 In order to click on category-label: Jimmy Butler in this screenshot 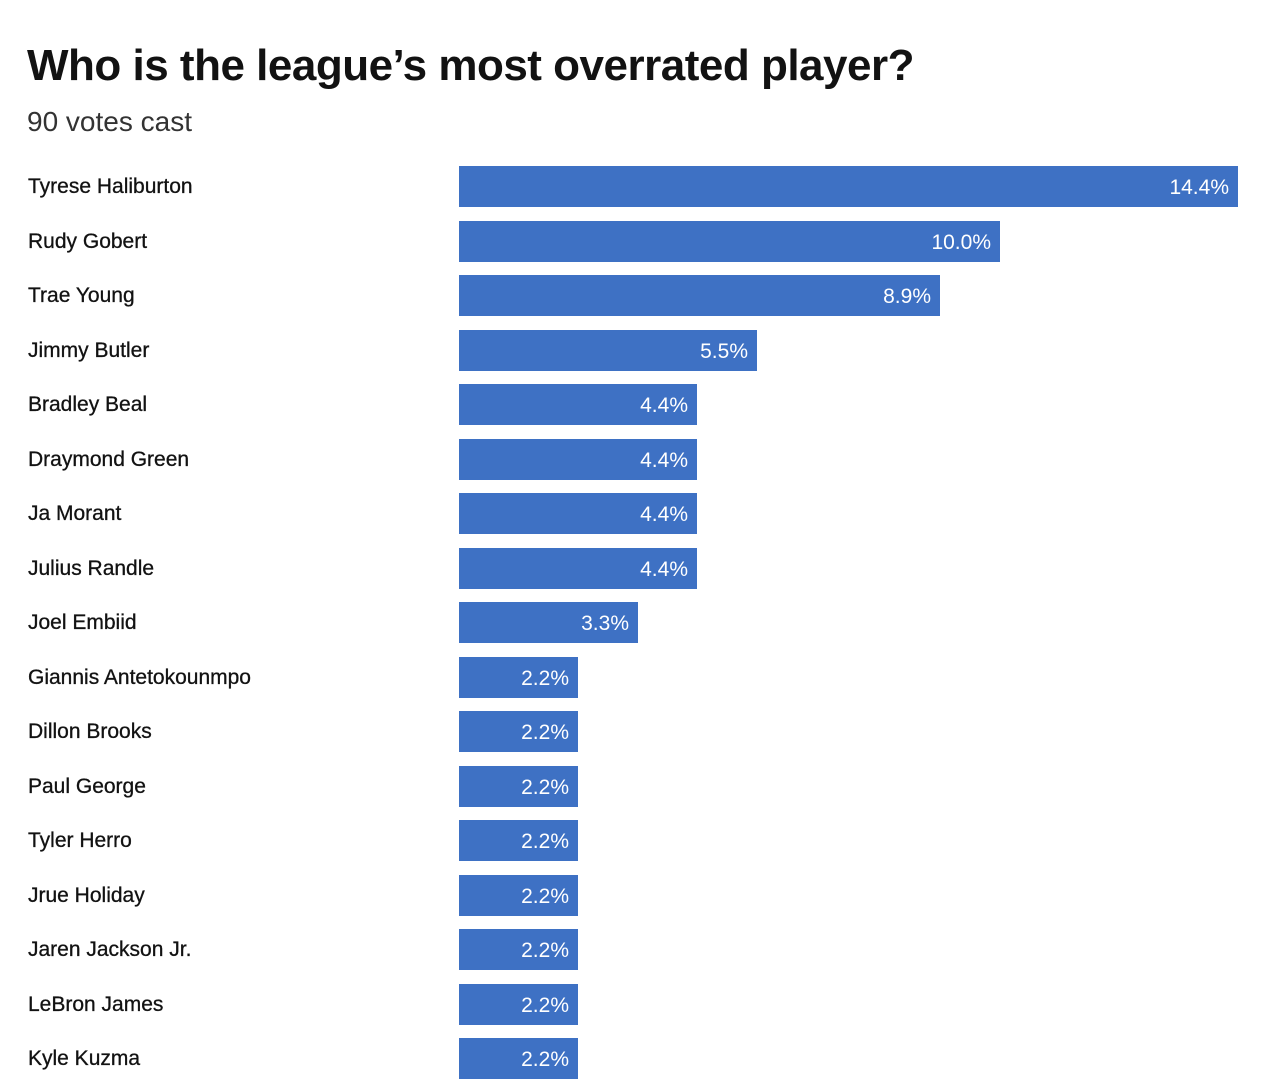, I will do `click(89, 350)`.